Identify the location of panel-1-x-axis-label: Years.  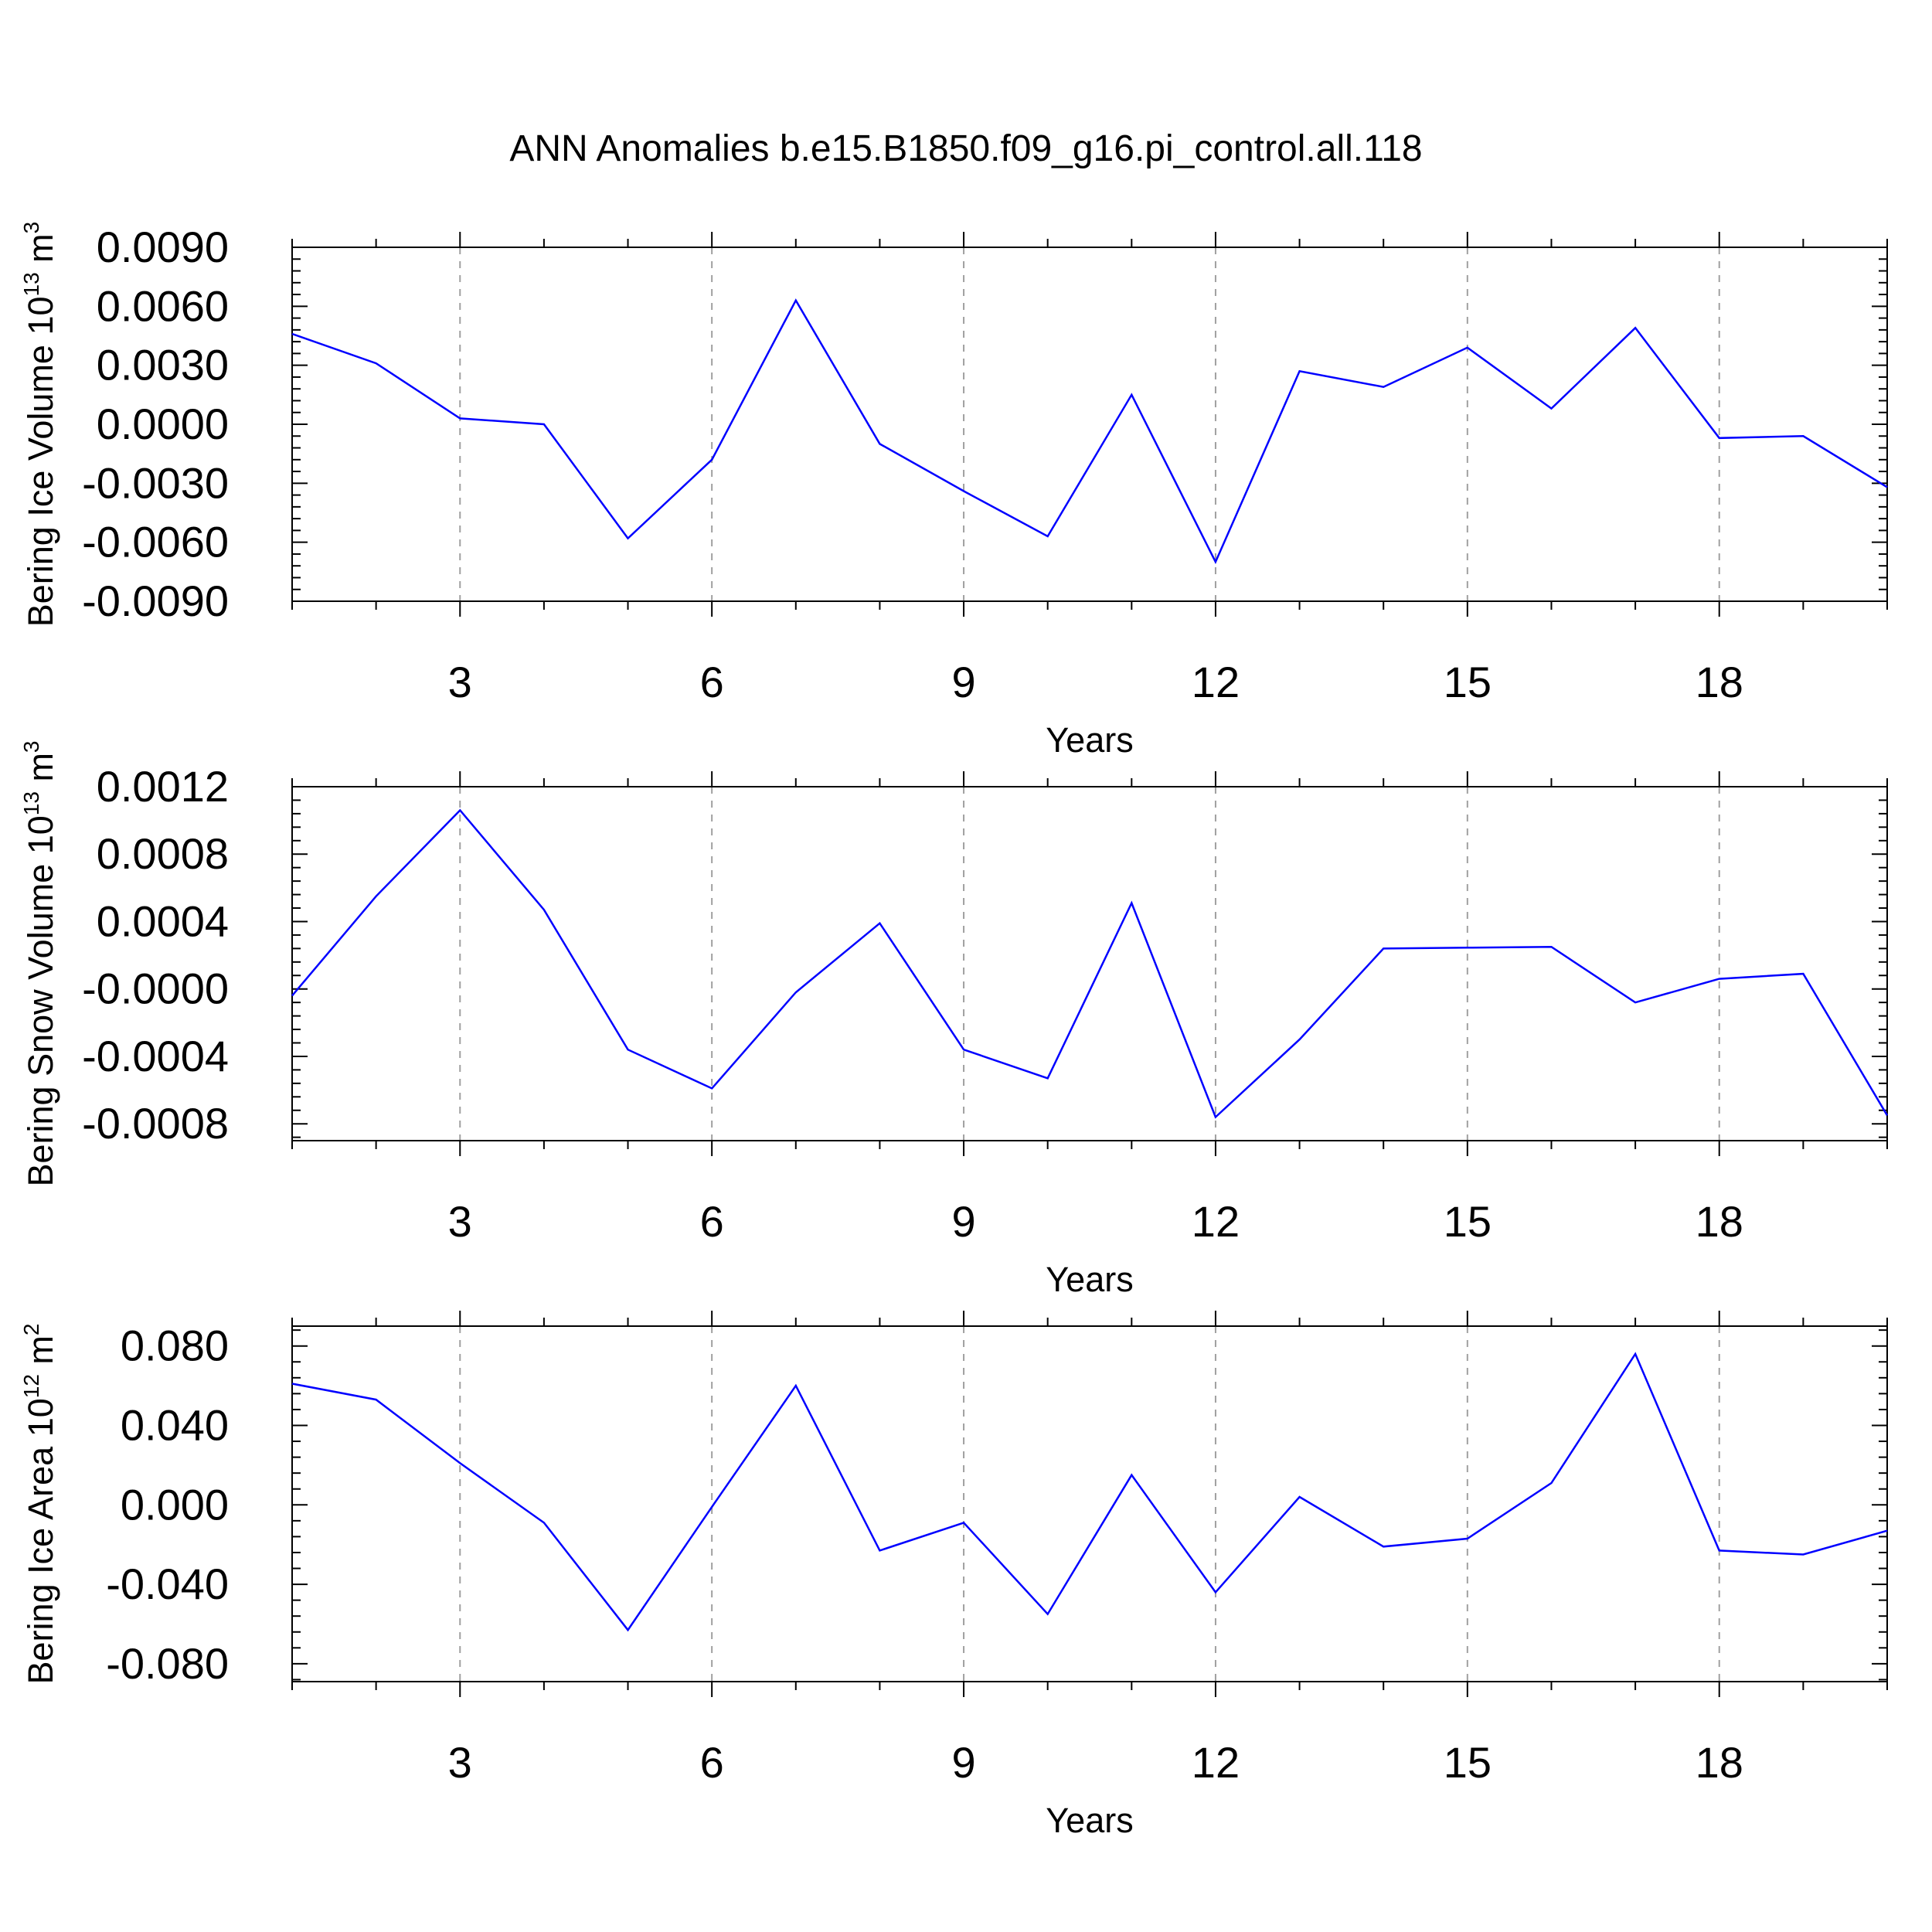
(1090, 740).